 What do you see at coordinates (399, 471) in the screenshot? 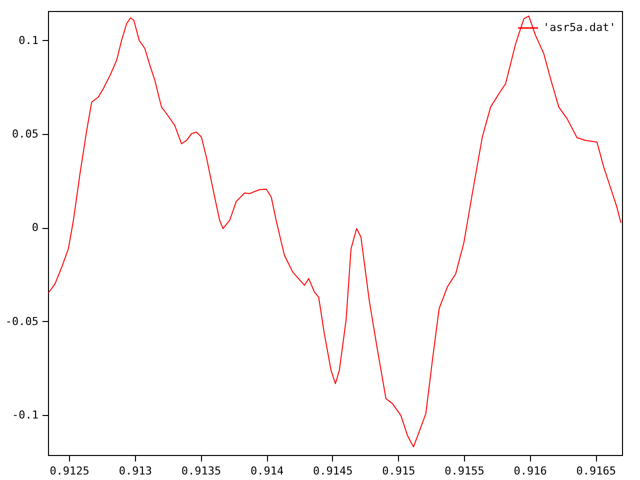
I see `x-tick-label: 0.915` at bounding box center [399, 471].